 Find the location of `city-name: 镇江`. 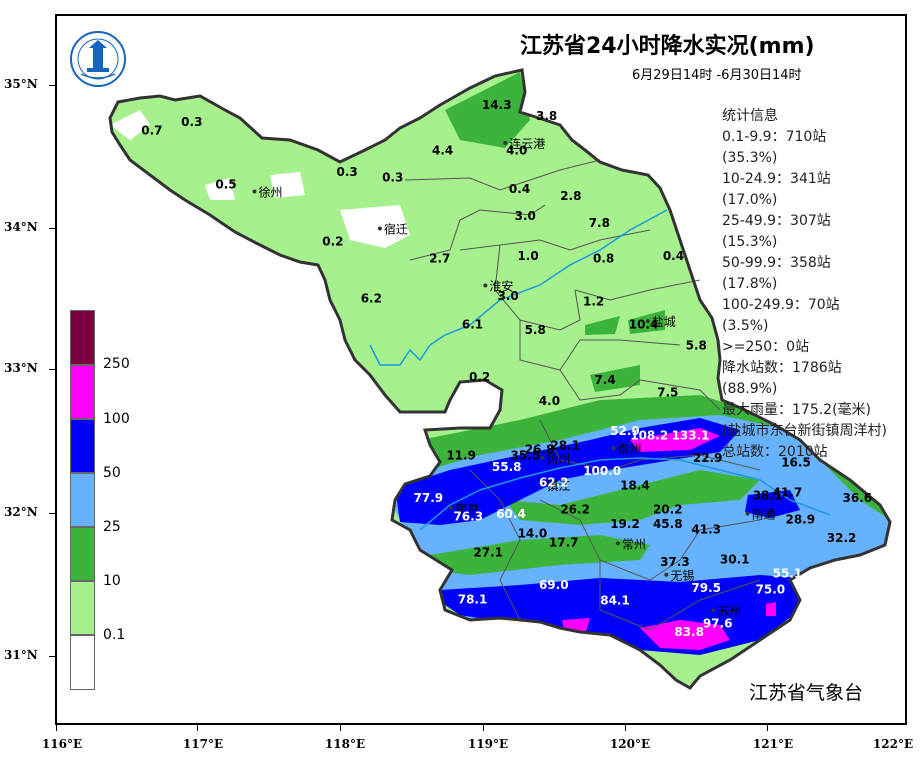

city-name: 镇江 is located at coordinates (558, 486).